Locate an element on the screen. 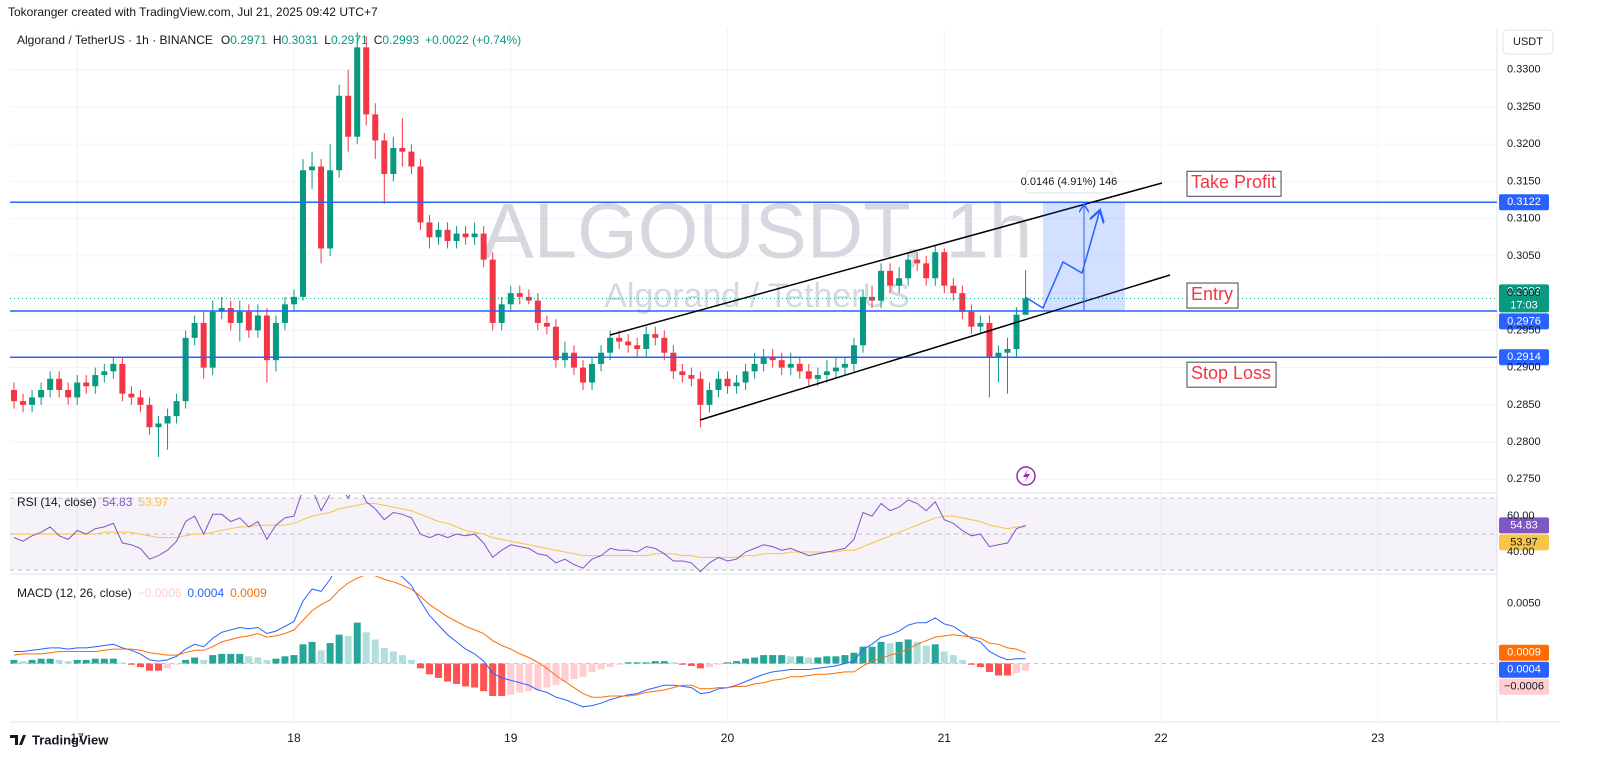  ohlc-label: L is located at coordinates (327, 40).